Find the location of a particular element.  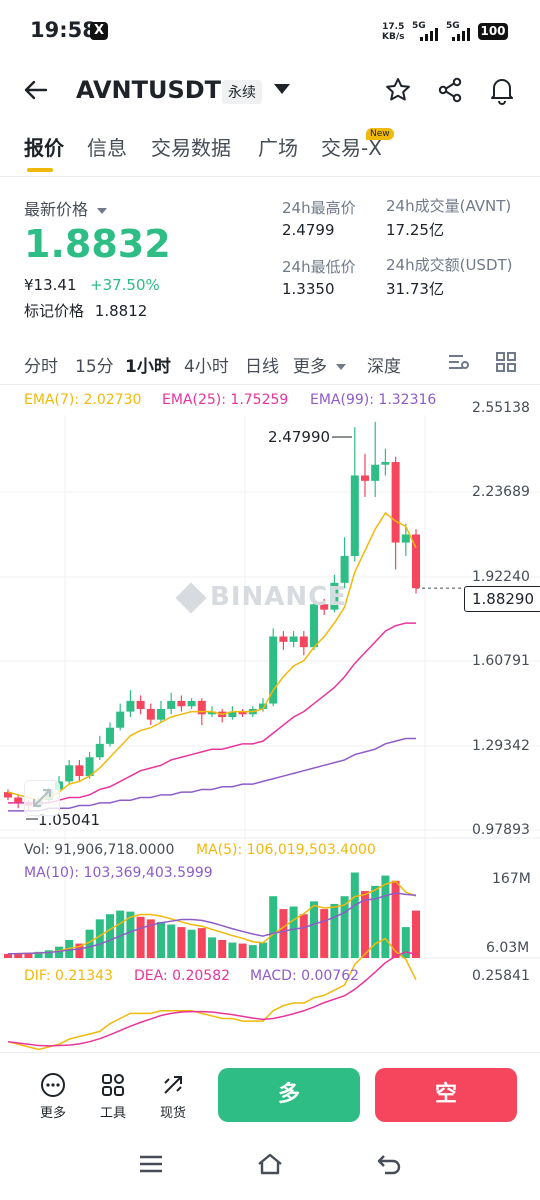

bell-icon is located at coordinates (502, 92).